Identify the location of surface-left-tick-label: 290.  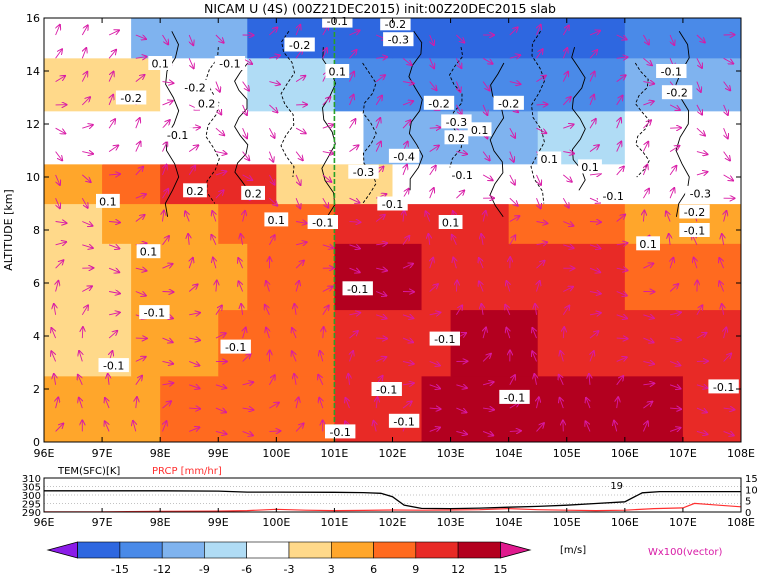
(31, 513).